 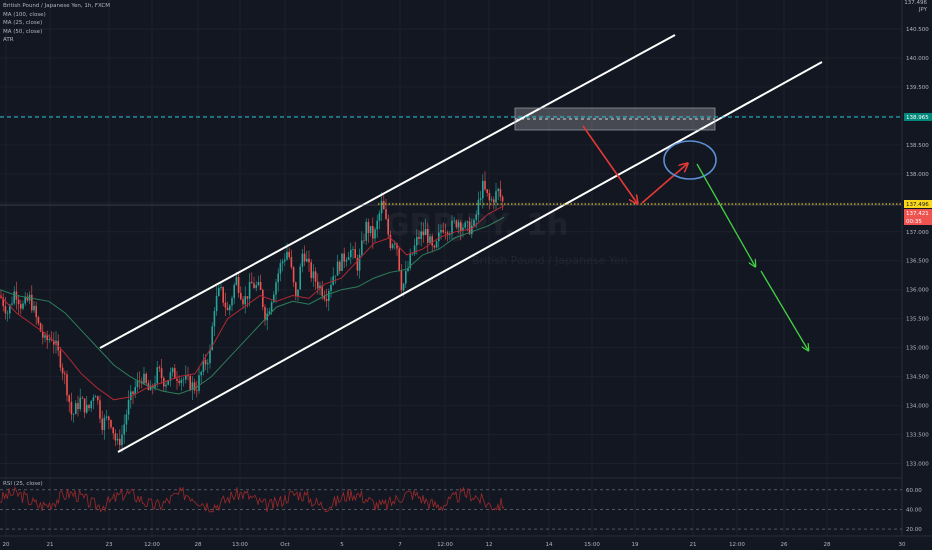 I want to click on rsi-legend: RSI (25, close), so click(x=23, y=484).